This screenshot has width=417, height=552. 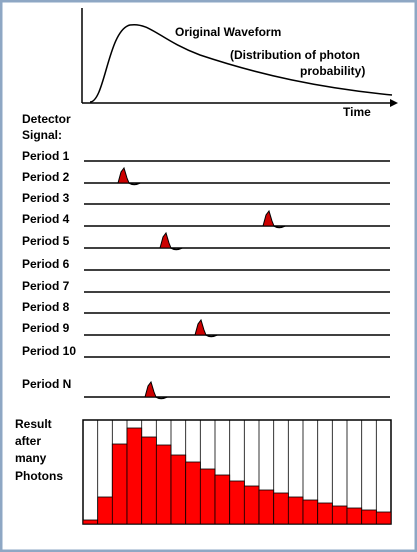 What do you see at coordinates (46, 307) in the screenshot?
I see `period-label: Period 8` at bounding box center [46, 307].